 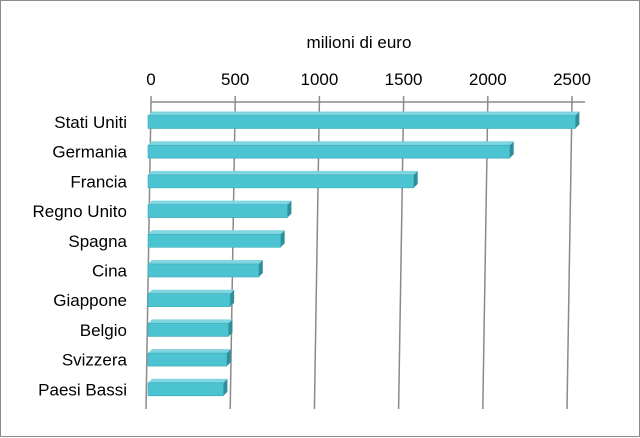 What do you see at coordinates (90, 122) in the screenshot?
I see `category-label: Stati Uniti` at bounding box center [90, 122].